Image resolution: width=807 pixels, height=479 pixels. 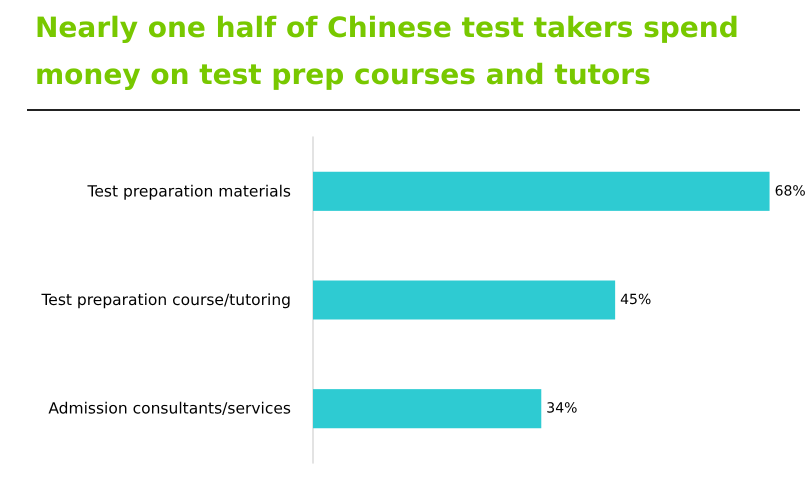 I want to click on data-label: 68%, so click(x=790, y=191).